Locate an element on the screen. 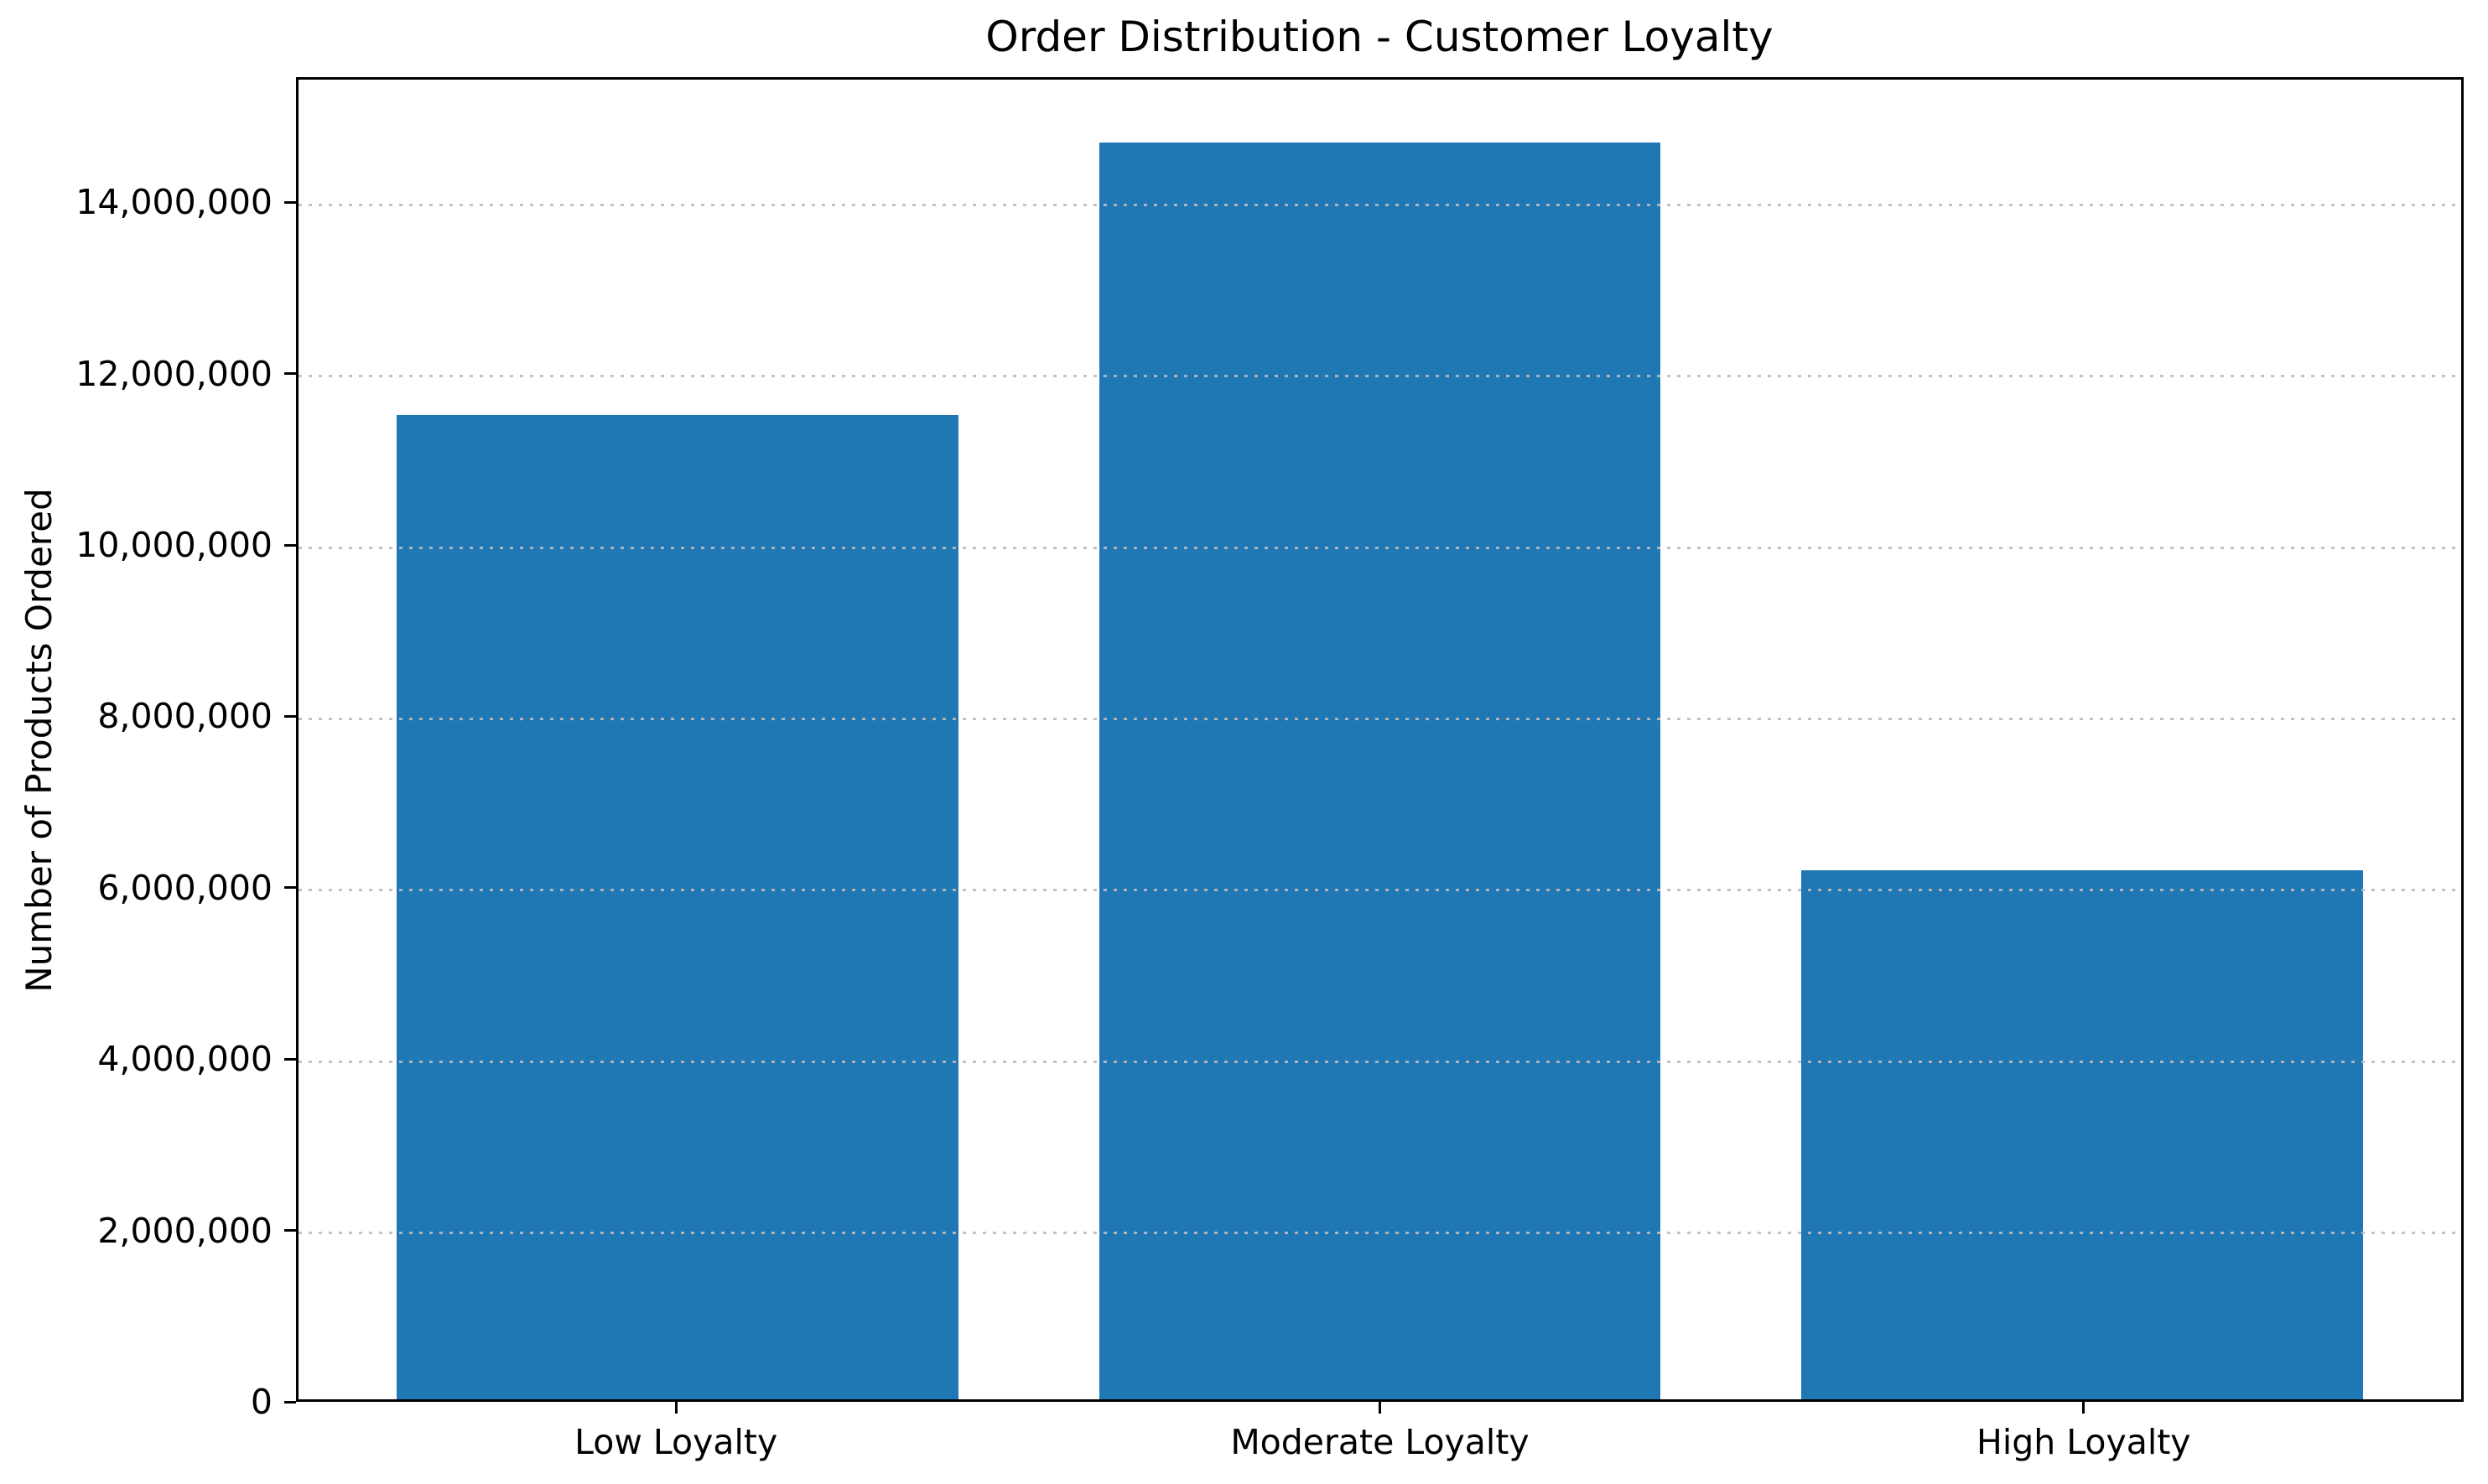 This screenshot has height=1484, width=2488. x-tick-label-low-loyalty: Low Loyalty is located at coordinates (676, 1442).